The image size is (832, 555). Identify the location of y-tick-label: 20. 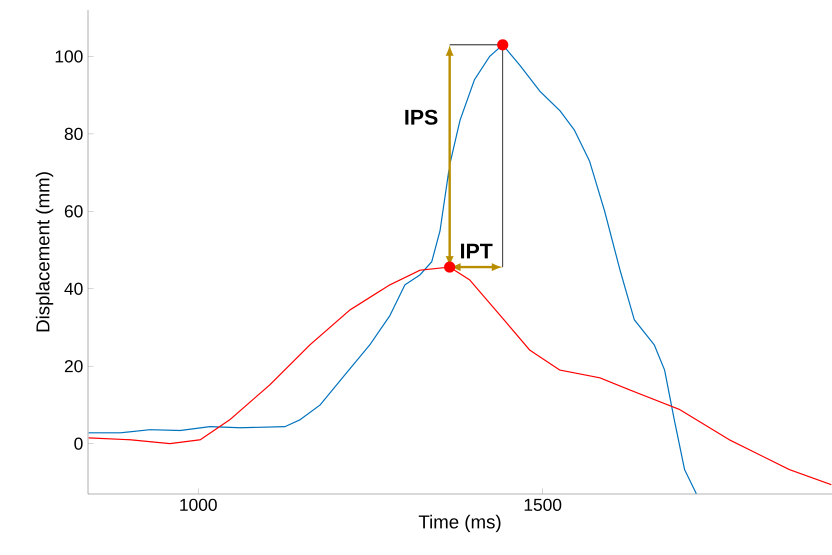
(73, 366).